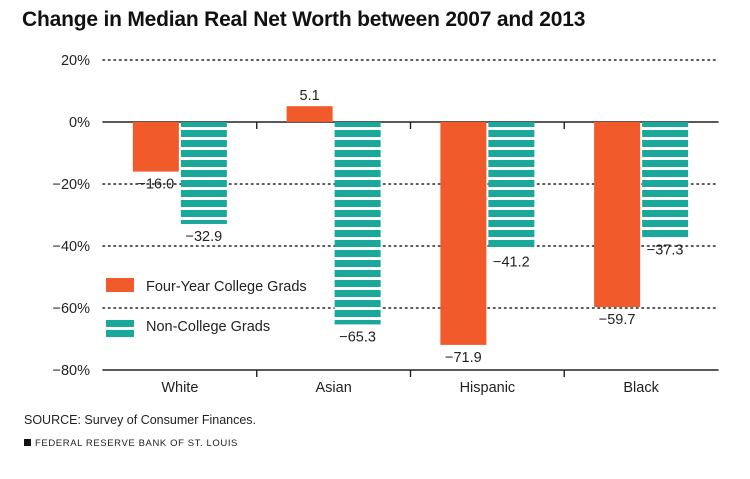  Describe the element at coordinates (333, 388) in the screenshot. I see `x-tick-label-asian: Asian` at that location.